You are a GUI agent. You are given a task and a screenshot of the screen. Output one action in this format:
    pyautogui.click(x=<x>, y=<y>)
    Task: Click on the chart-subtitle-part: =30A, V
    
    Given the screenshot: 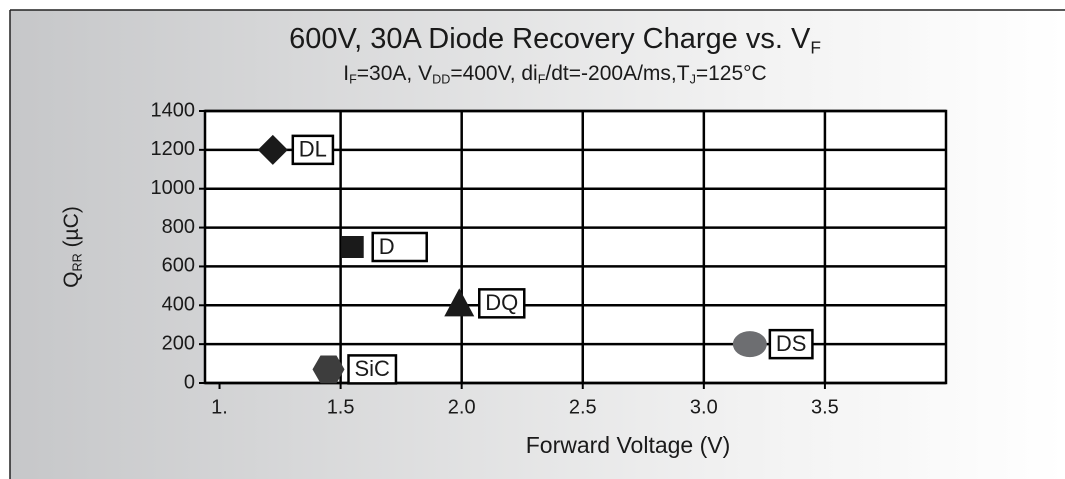 What is the action you would take?
    pyautogui.click(x=394, y=73)
    